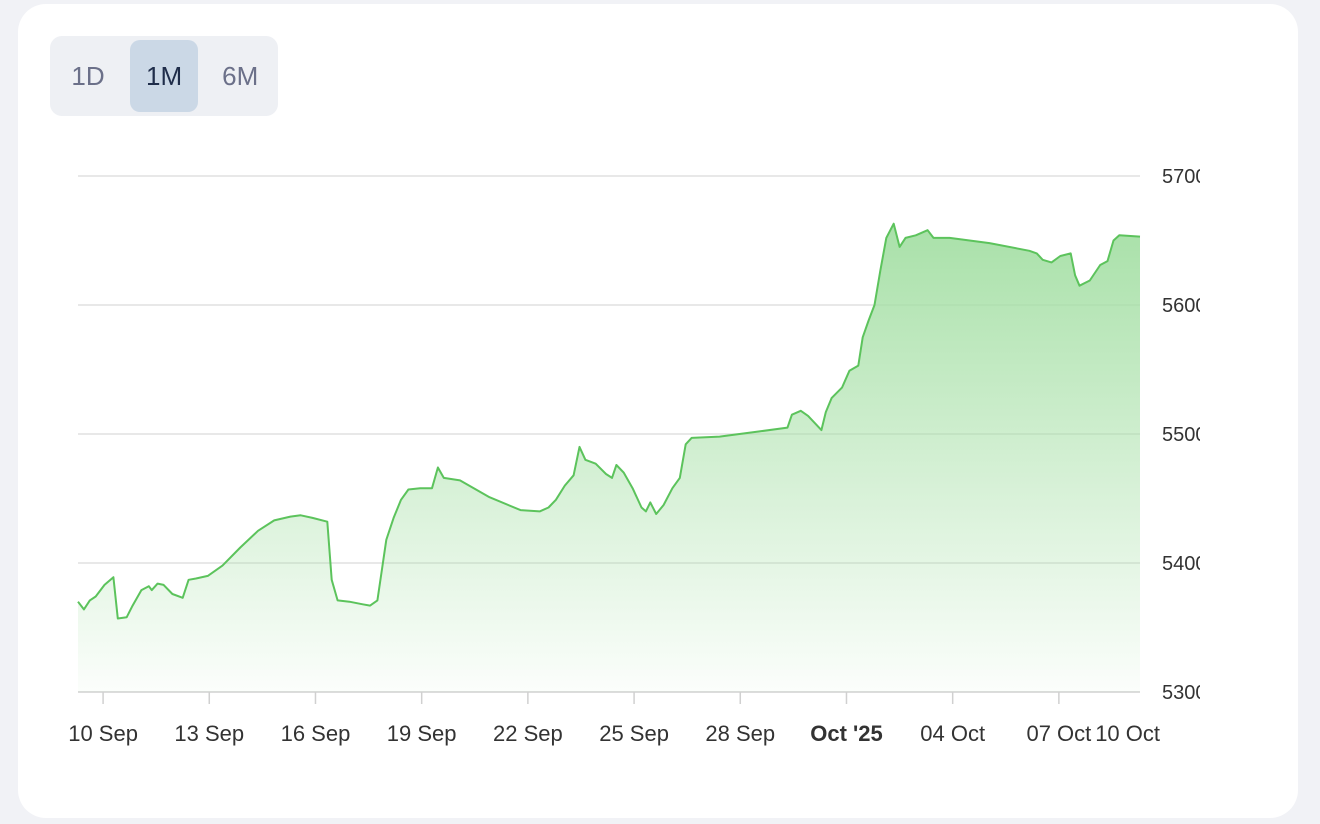  What do you see at coordinates (240, 76) in the screenshot?
I see `range-button: 6M` at bounding box center [240, 76].